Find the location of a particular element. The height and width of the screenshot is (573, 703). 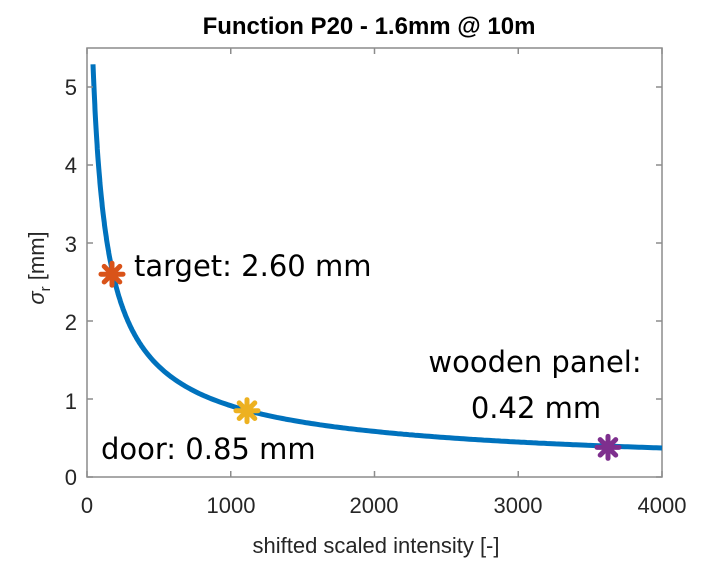

wooden-panel-marker-icon is located at coordinates (608, 447).